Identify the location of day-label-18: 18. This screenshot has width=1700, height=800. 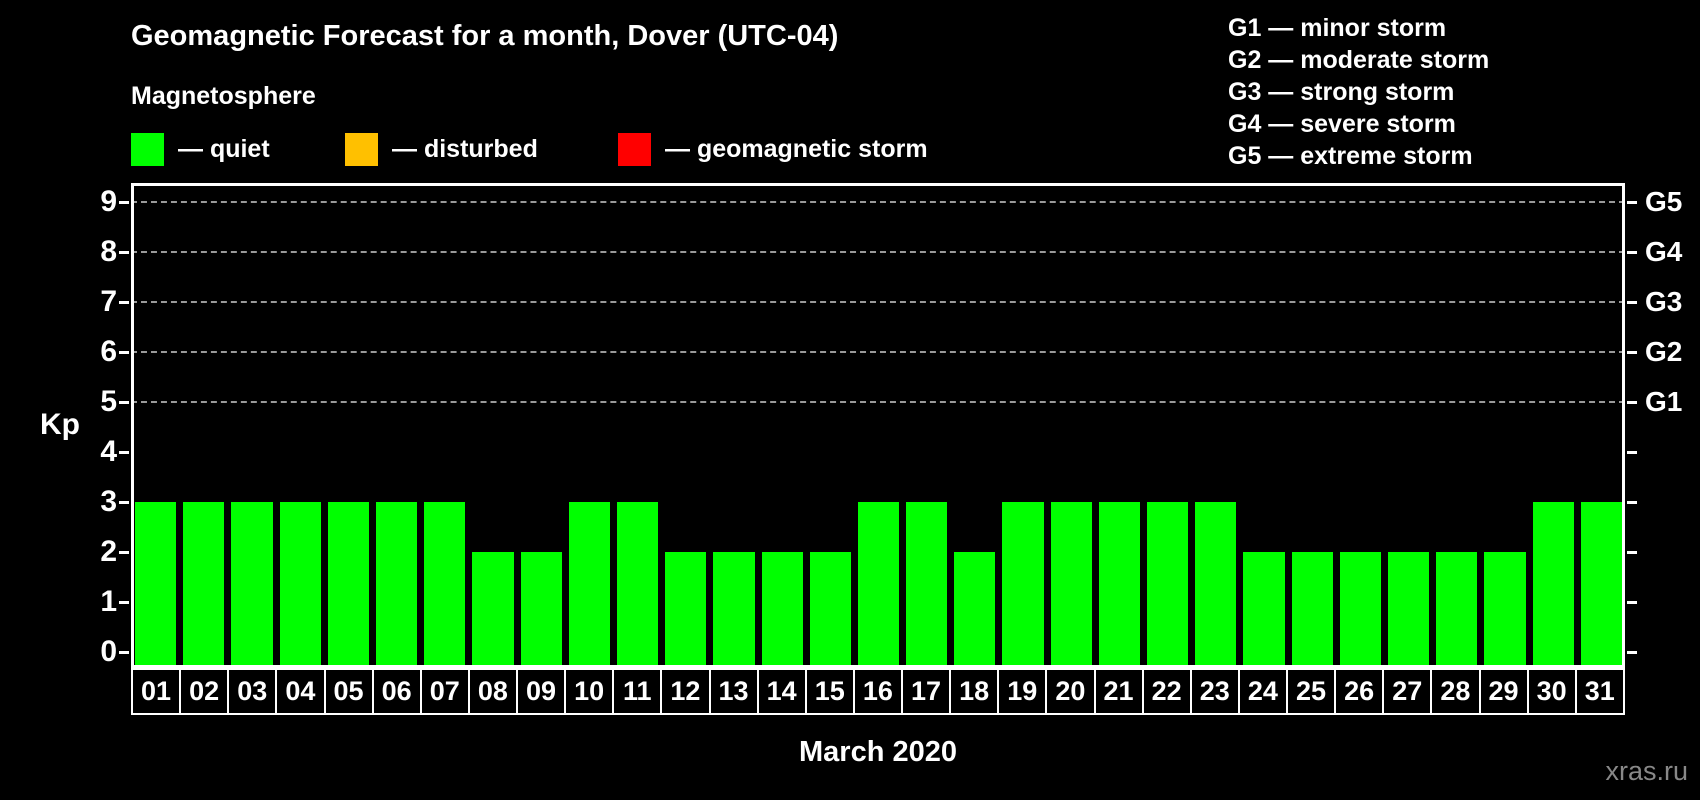
(974, 691).